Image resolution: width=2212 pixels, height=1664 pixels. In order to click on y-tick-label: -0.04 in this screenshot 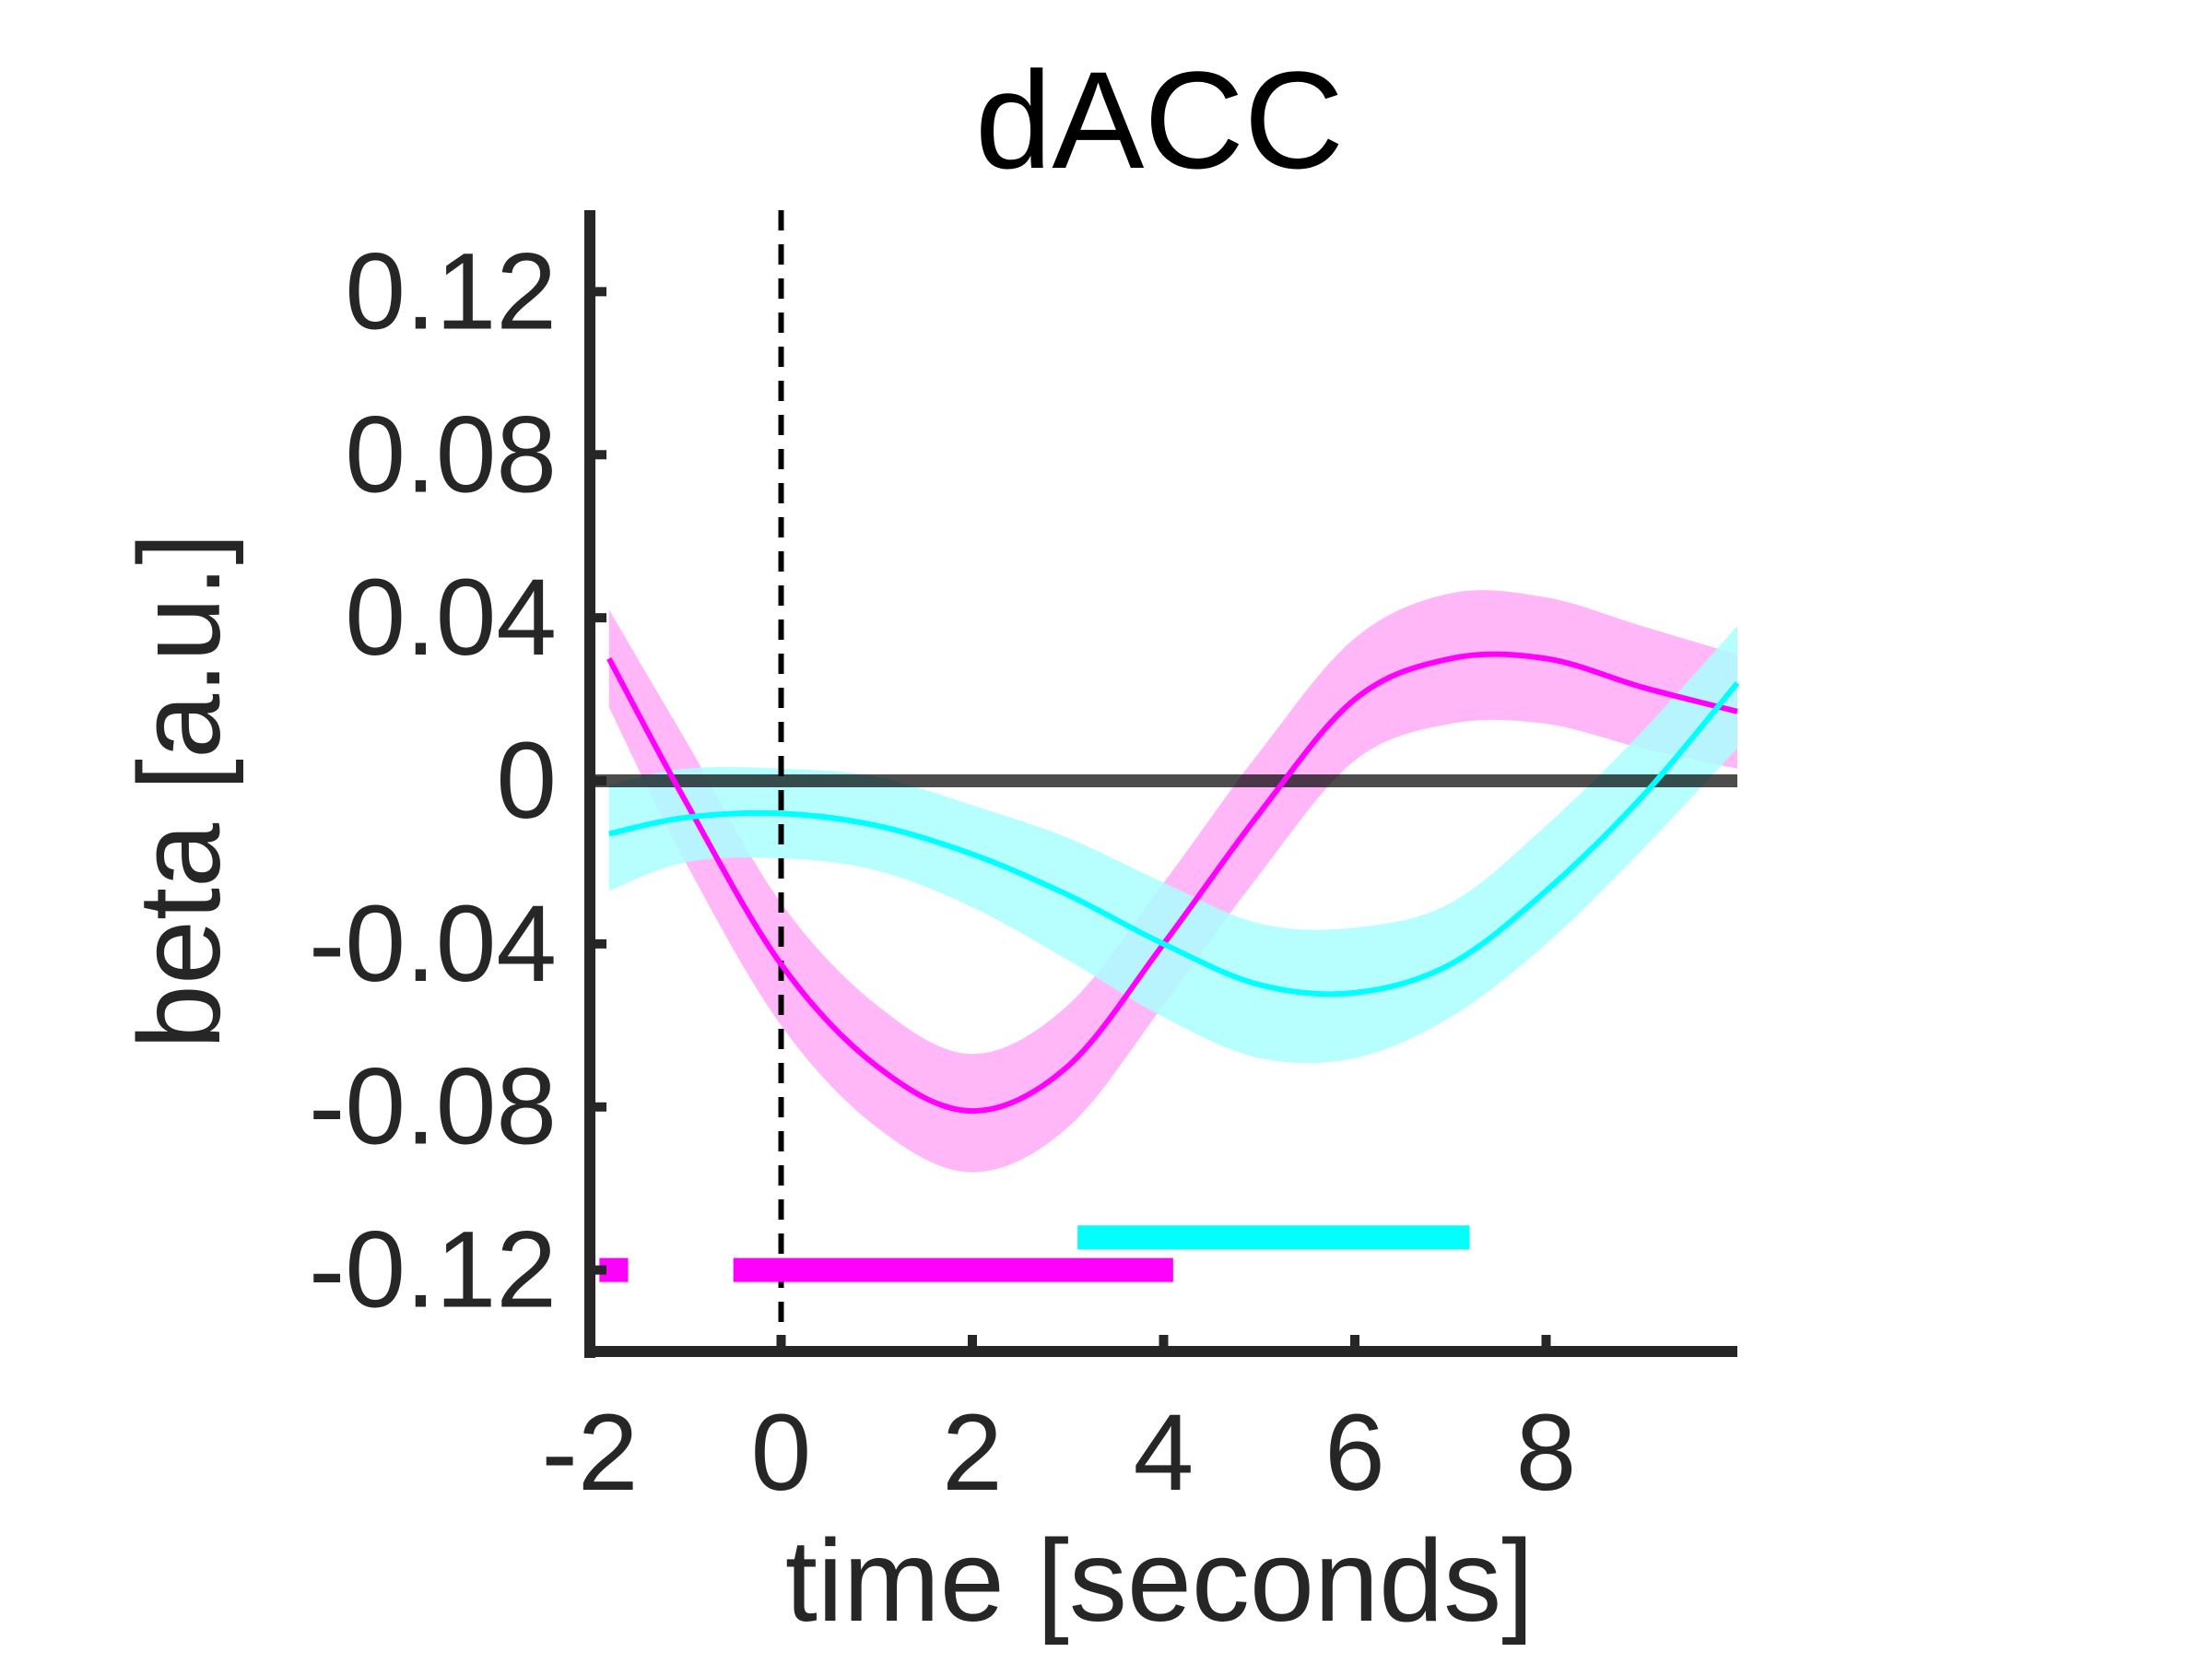, I will do `click(433, 944)`.